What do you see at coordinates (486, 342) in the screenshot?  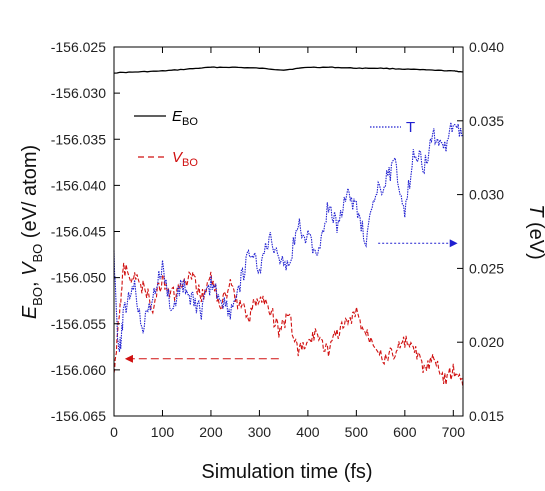 I see `right-y-tick-label: 0.020` at bounding box center [486, 342].